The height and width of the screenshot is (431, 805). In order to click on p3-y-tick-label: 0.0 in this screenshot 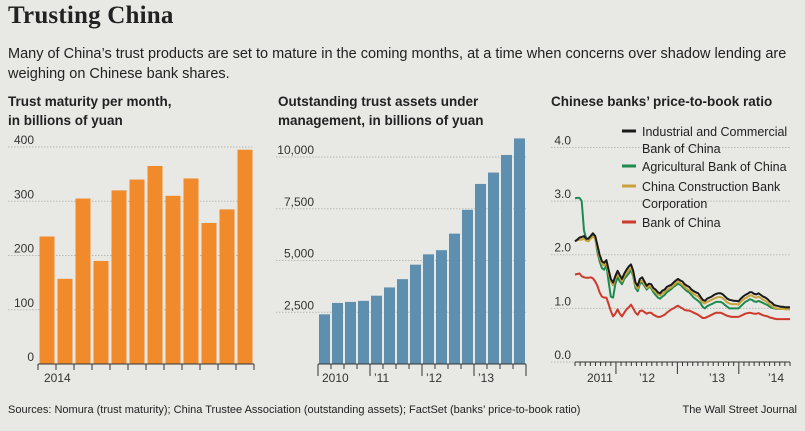, I will do `click(562, 355)`.